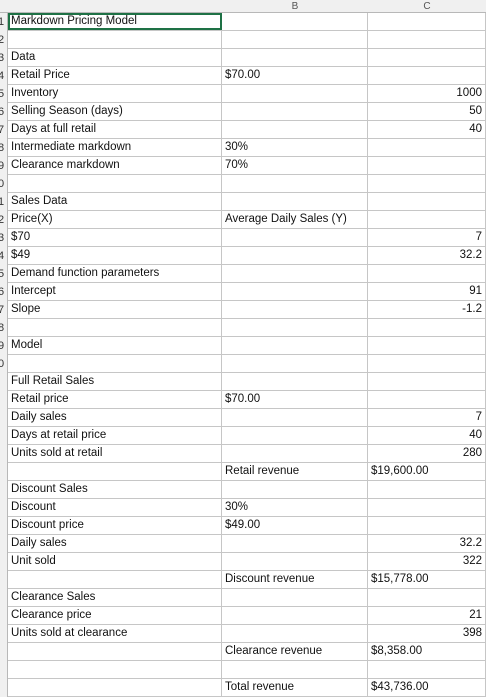 The height and width of the screenshot is (700, 486). Describe the element at coordinates (115, 93) in the screenshot. I see `cell: Inventory` at that location.